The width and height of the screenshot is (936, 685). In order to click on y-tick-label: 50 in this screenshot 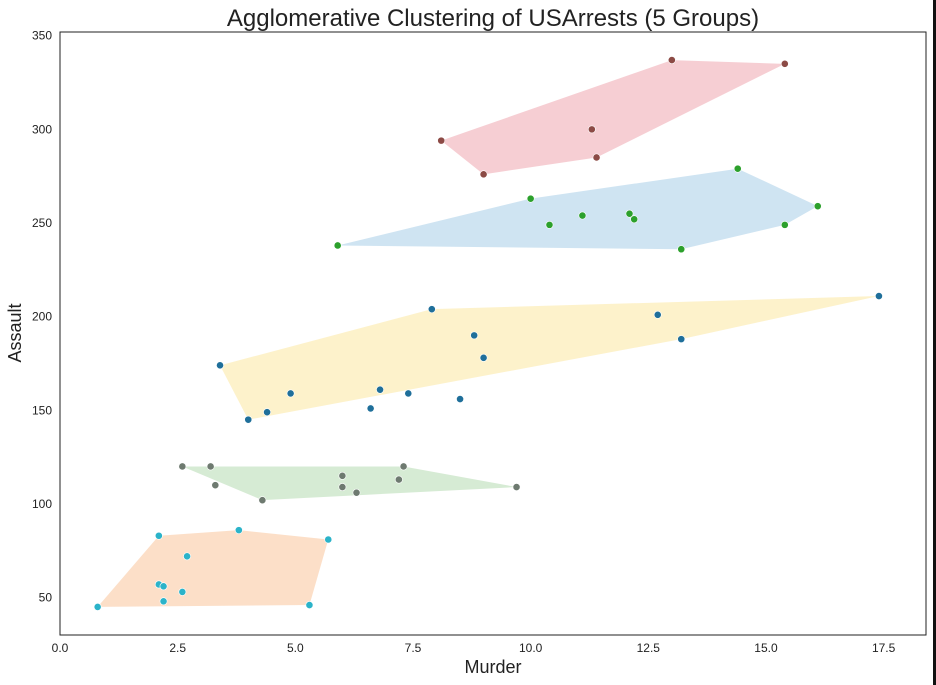, I will do `click(46, 598)`.